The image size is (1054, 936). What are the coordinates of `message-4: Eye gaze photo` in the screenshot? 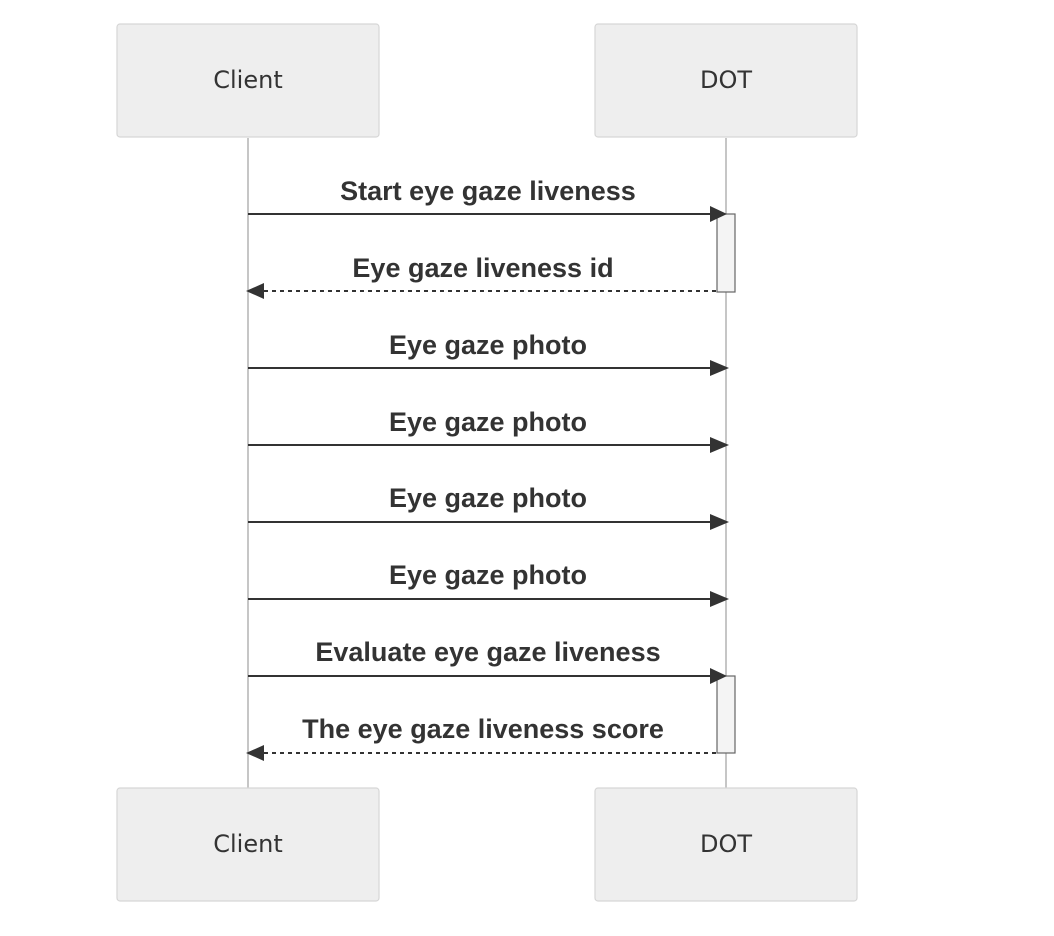 It's located at (488, 430).